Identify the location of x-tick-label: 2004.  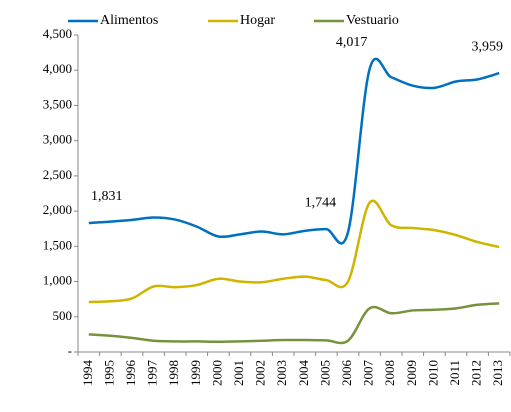
(303, 373).